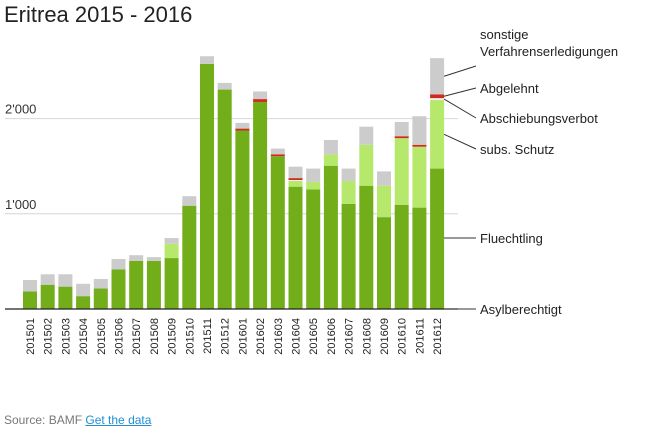  Describe the element at coordinates (20, 204) in the screenshot. I see `y-tick-label-1000: 1'000` at that location.